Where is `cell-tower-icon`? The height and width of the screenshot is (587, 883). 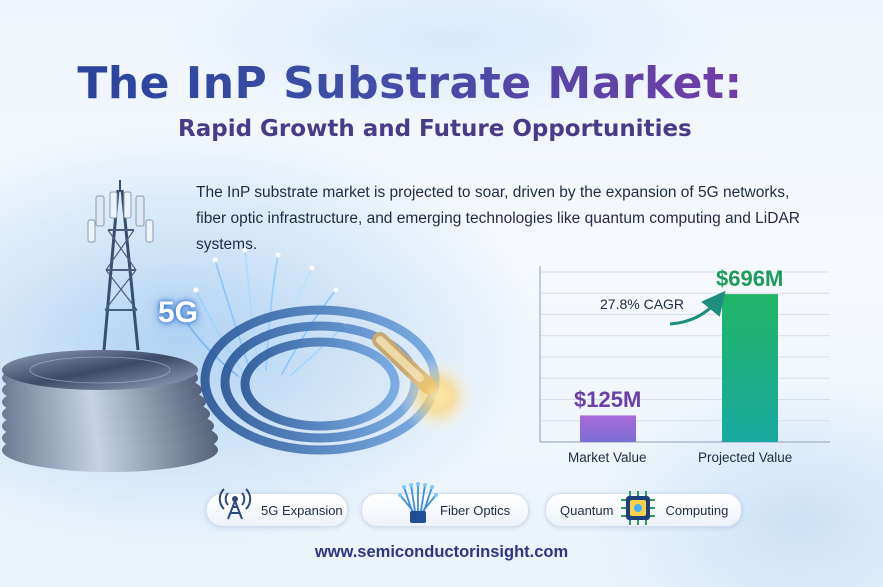 cell-tower-icon is located at coordinates (120, 265).